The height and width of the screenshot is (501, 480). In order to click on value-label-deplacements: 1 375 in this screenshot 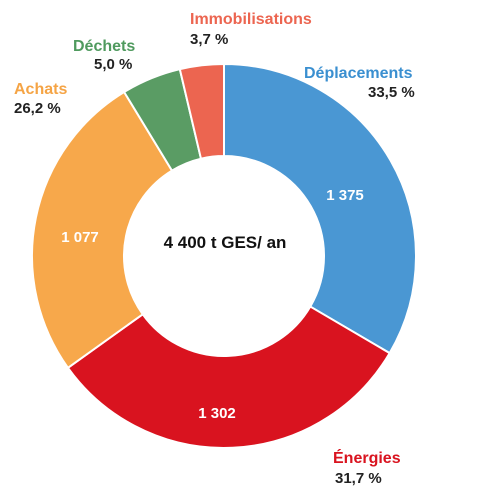, I will do `click(345, 195)`.